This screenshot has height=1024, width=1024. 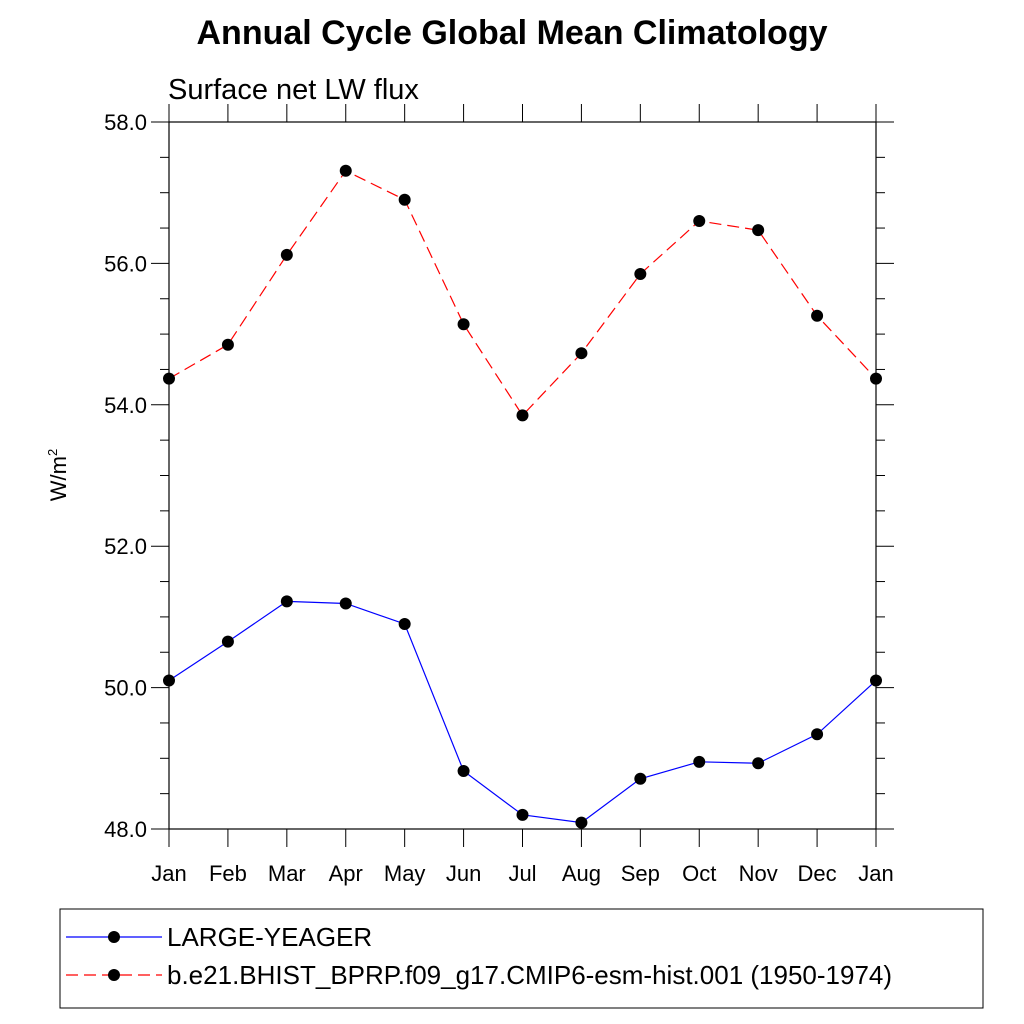 I want to click on y-tick-label: 52.0, so click(x=125, y=546).